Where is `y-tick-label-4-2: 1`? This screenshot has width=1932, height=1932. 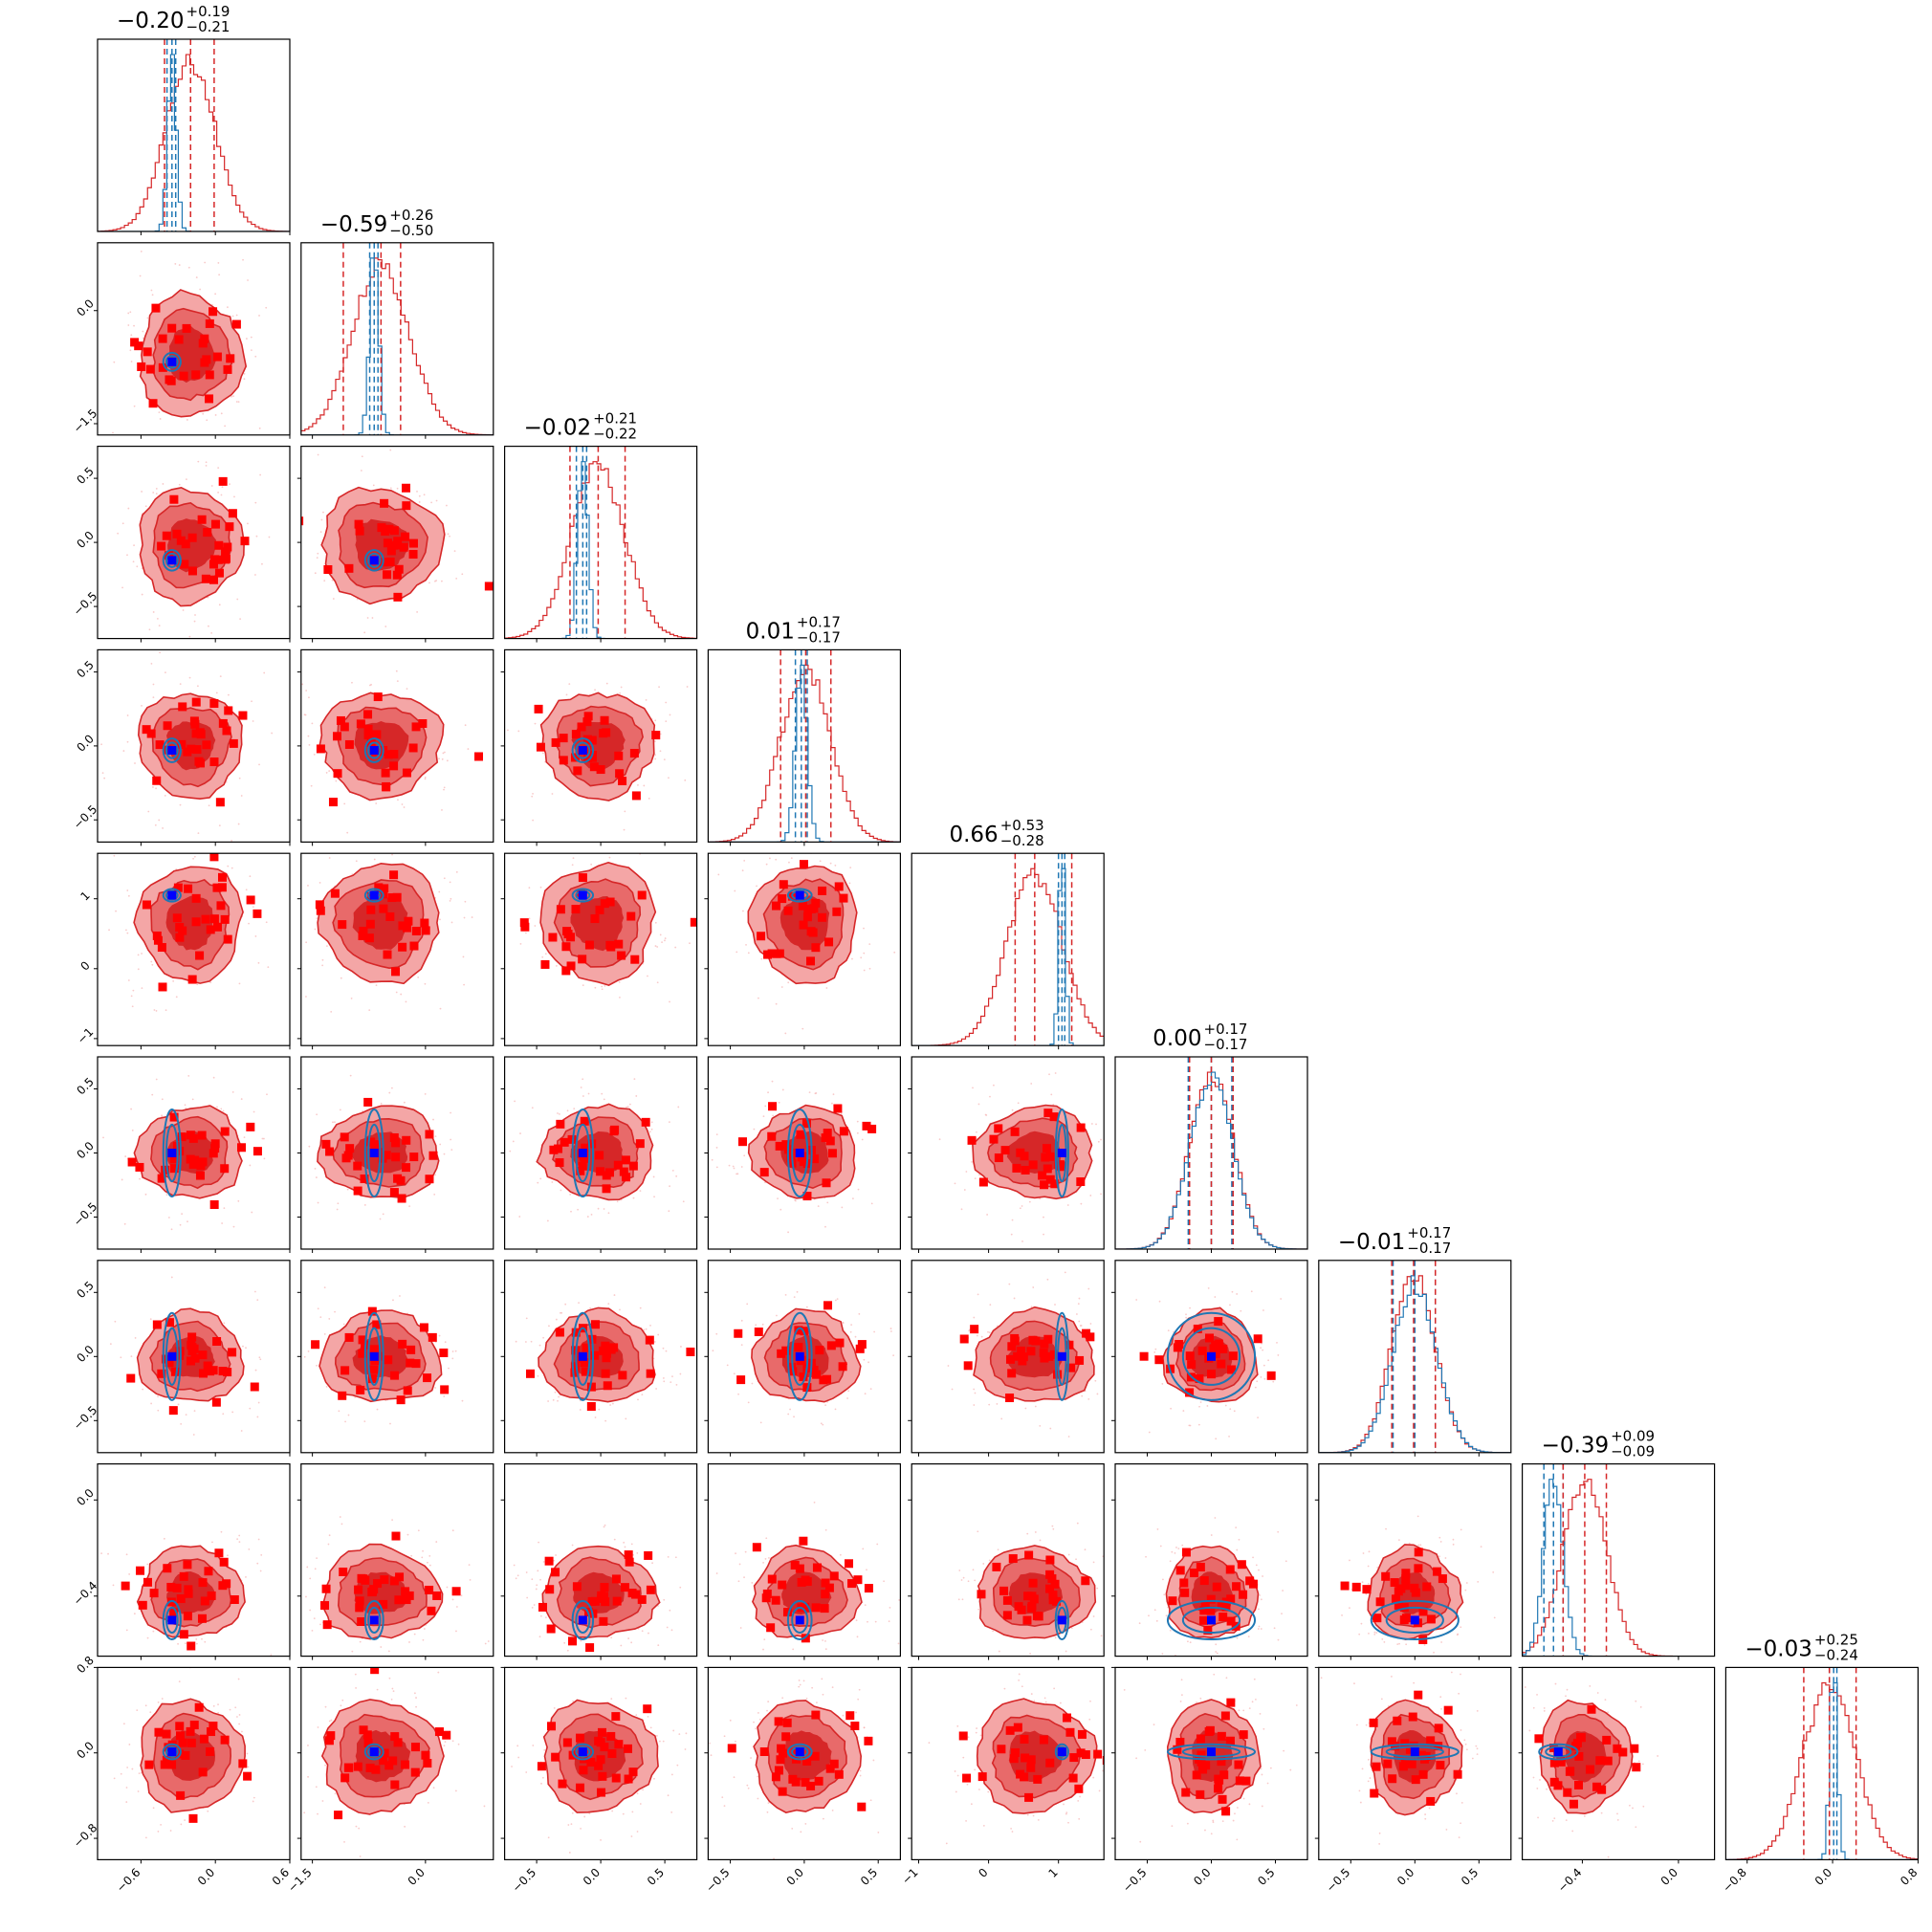
y-tick-label-4-2: 1 is located at coordinates (85, 896).